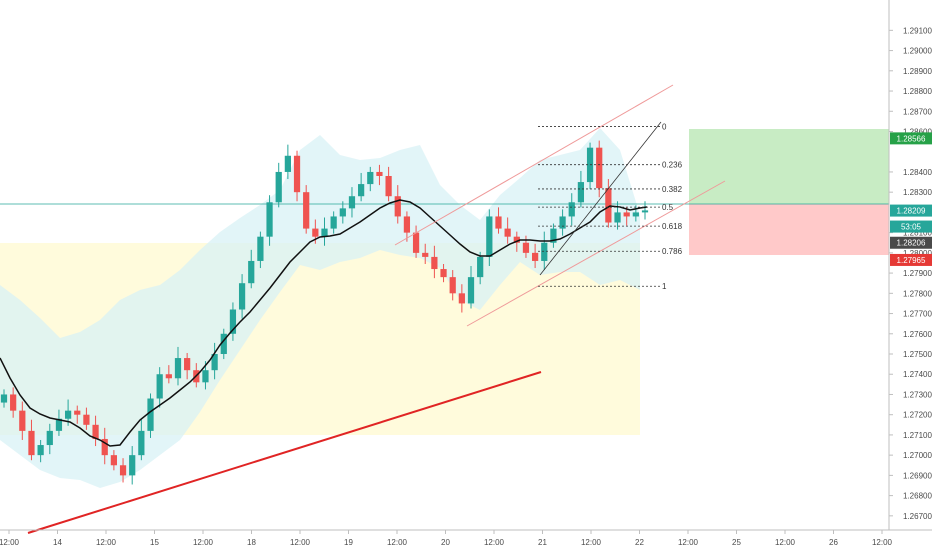 This screenshot has height=550, width=932. I want to click on time-tick-label: 22, so click(639, 542).